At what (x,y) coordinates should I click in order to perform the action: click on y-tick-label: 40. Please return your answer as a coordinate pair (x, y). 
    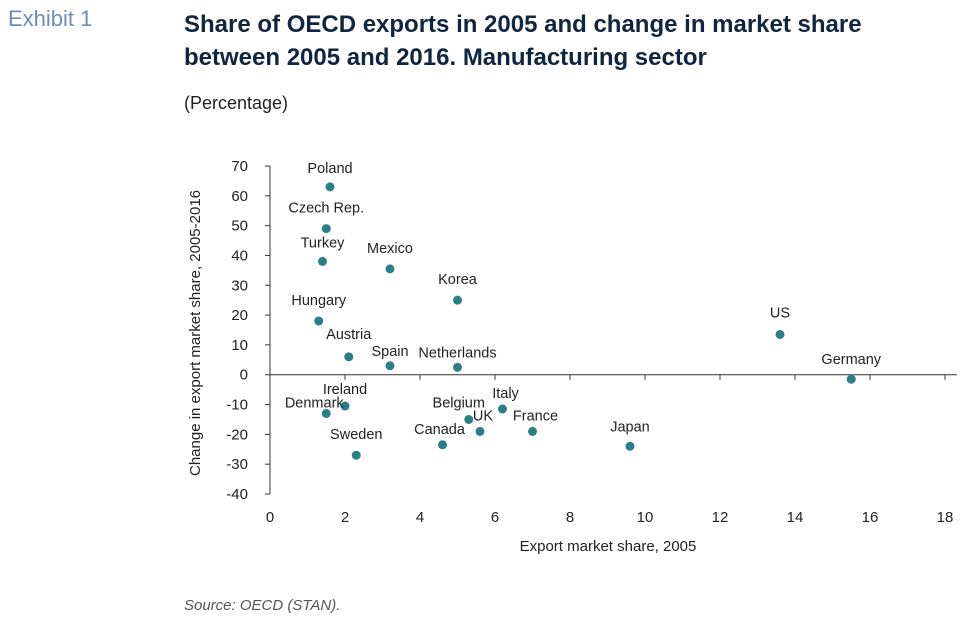
    Looking at the image, I should click on (239, 255).